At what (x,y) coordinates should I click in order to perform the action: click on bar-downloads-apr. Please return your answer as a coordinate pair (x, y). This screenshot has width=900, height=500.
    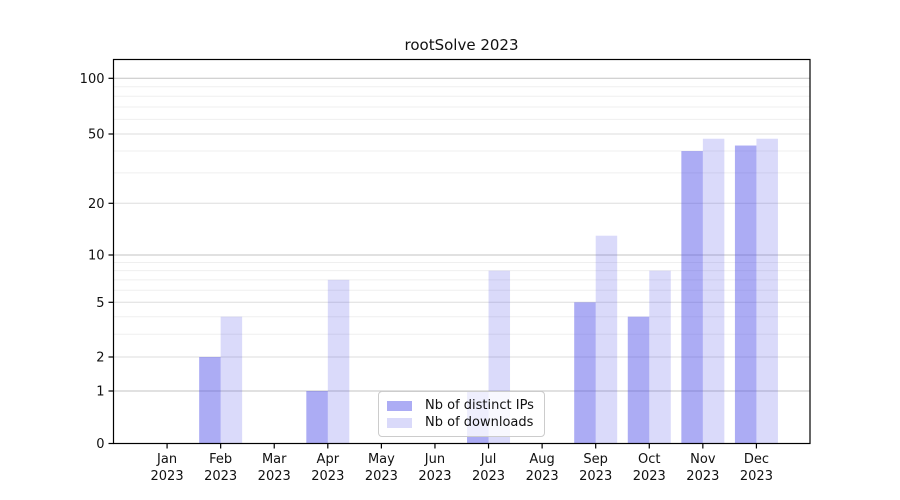
    Looking at the image, I should click on (338, 361).